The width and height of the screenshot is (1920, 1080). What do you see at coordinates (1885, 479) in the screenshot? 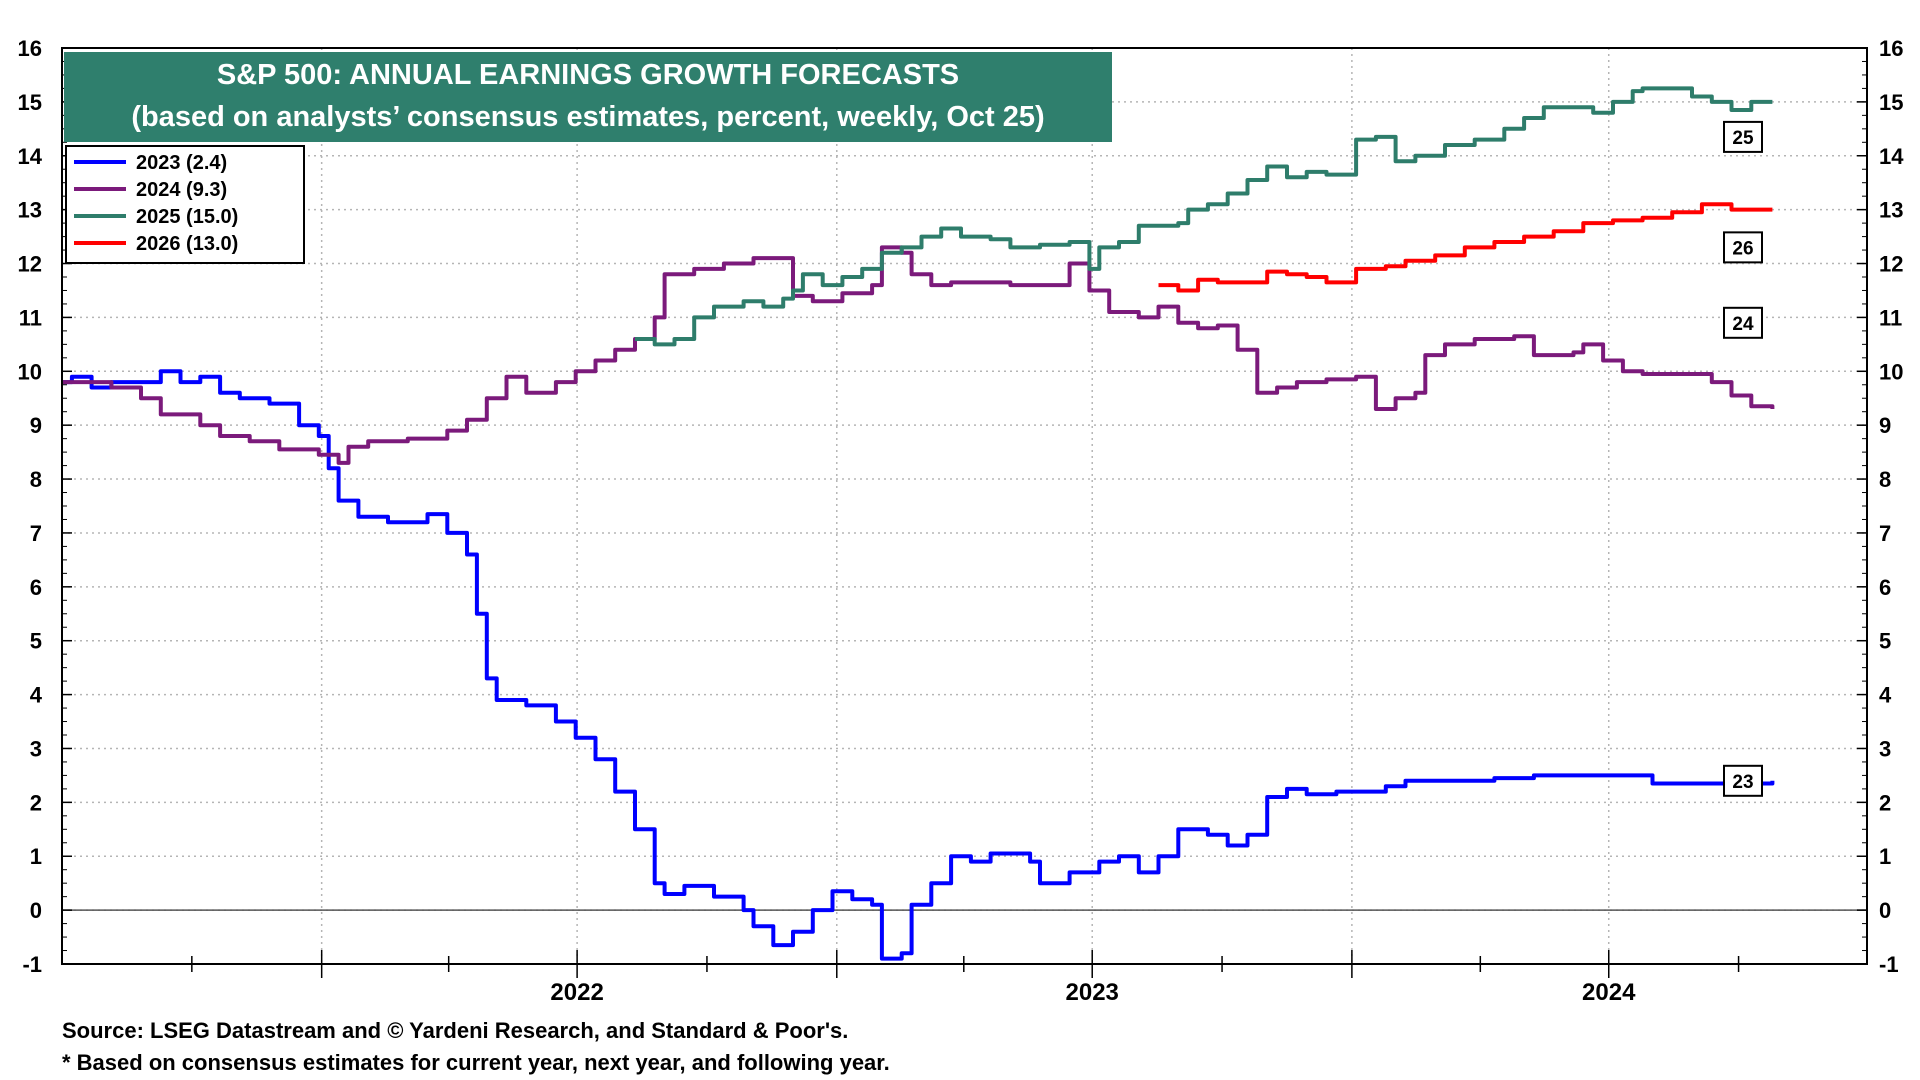
I see `y-tick-label-right: 8` at bounding box center [1885, 479].